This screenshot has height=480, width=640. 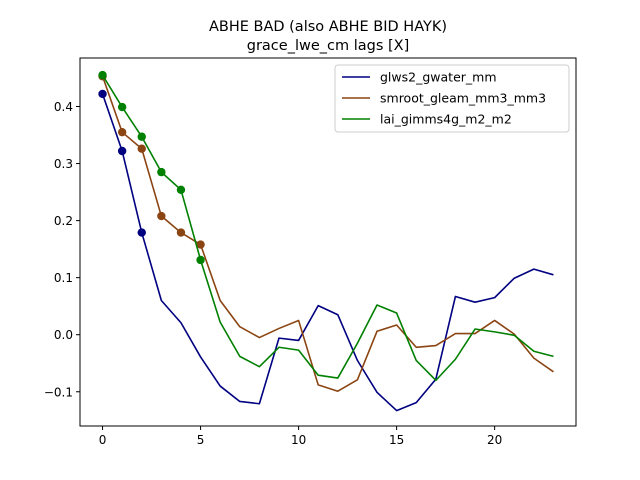 I want to click on x-axis: 0 5 10 15 20, so click(x=300, y=436).